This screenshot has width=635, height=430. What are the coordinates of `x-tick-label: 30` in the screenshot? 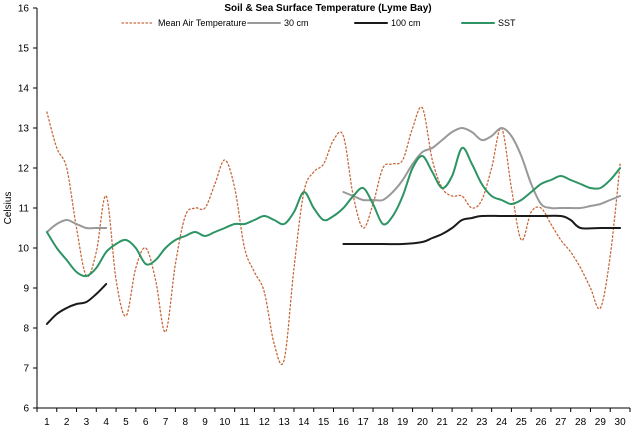 It's located at (621, 422).